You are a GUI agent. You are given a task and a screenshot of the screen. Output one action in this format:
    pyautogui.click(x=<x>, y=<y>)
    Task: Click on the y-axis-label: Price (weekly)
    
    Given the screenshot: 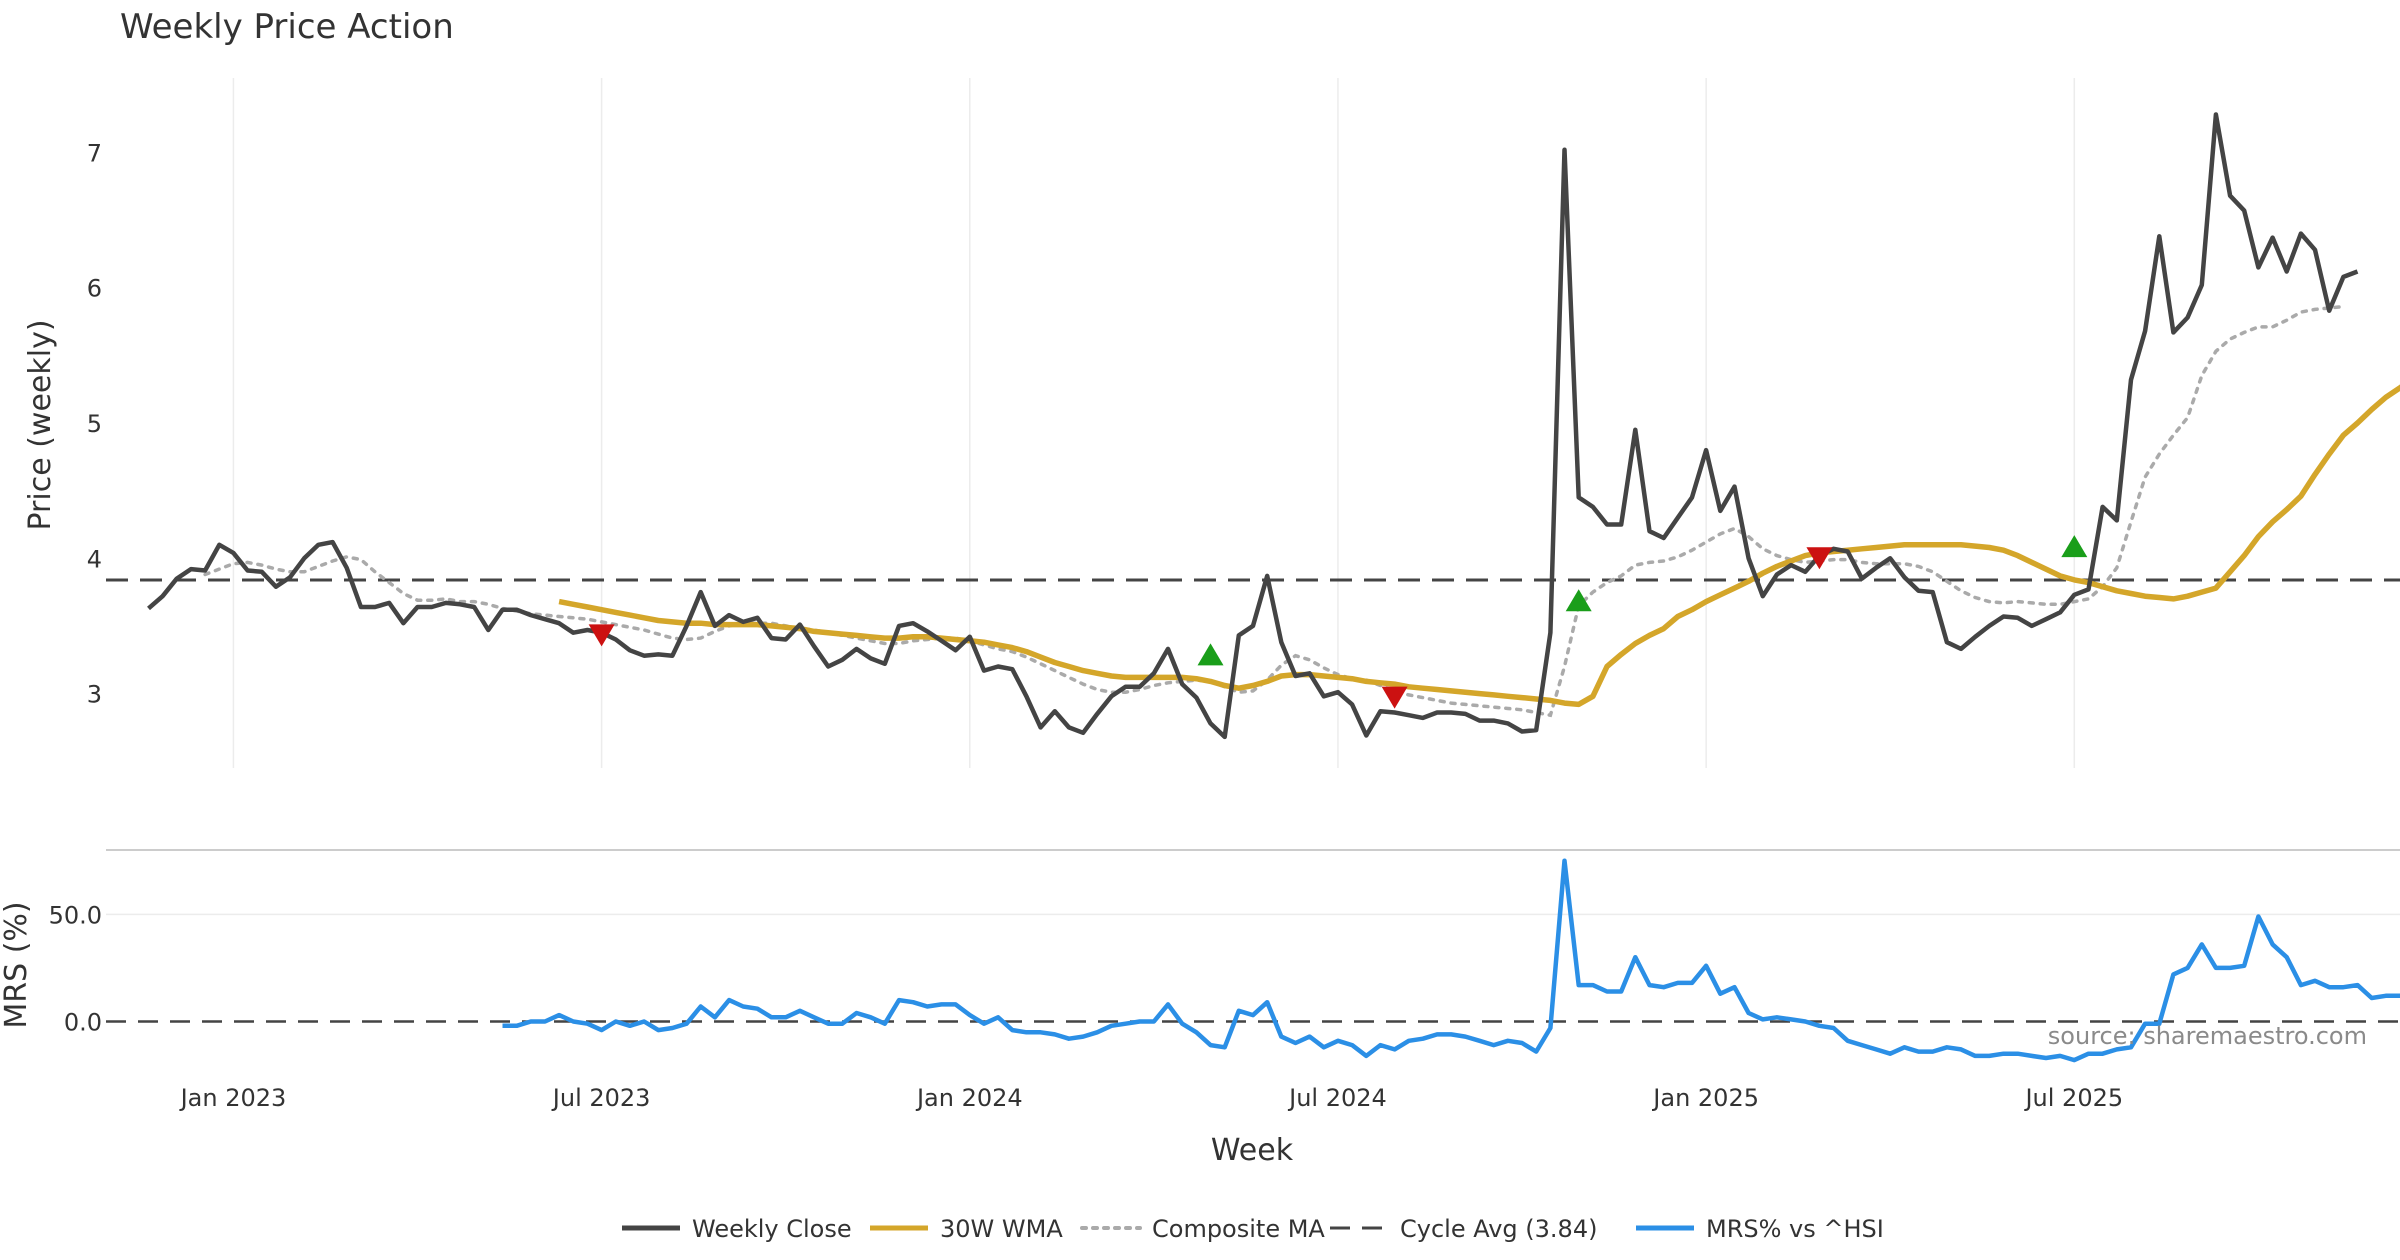 What is the action you would take?
    pyautogui.click(x=40, y=424)
    